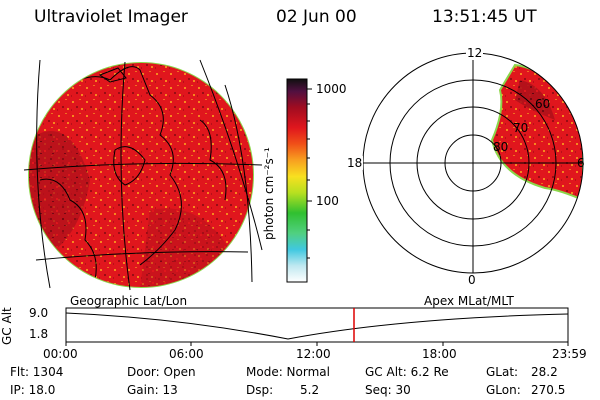 The image size is (600, 400). What do you see at coordinates (327, 201) in the screenshot?
I see `colorbar-tick-100: 100` at bounding box center [327, 201].